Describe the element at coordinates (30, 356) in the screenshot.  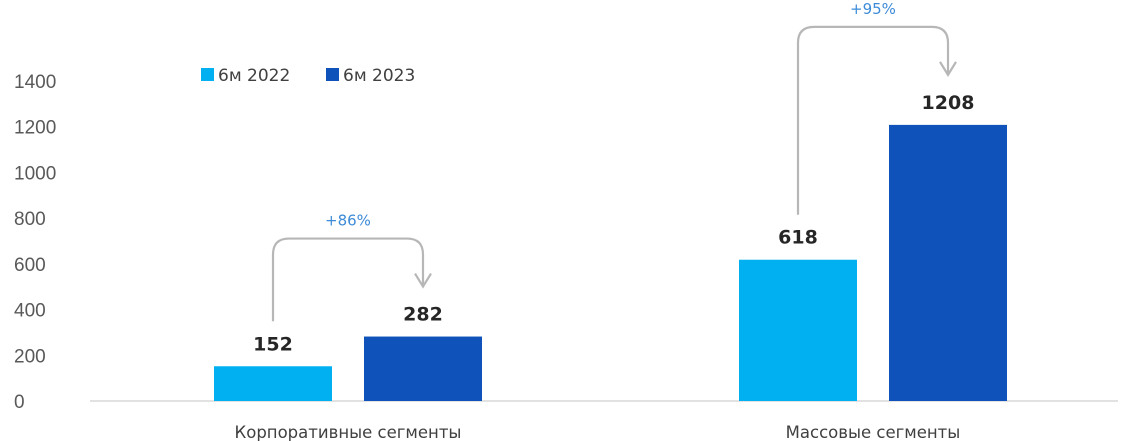
I see `y-tick-label: 200` at that location.